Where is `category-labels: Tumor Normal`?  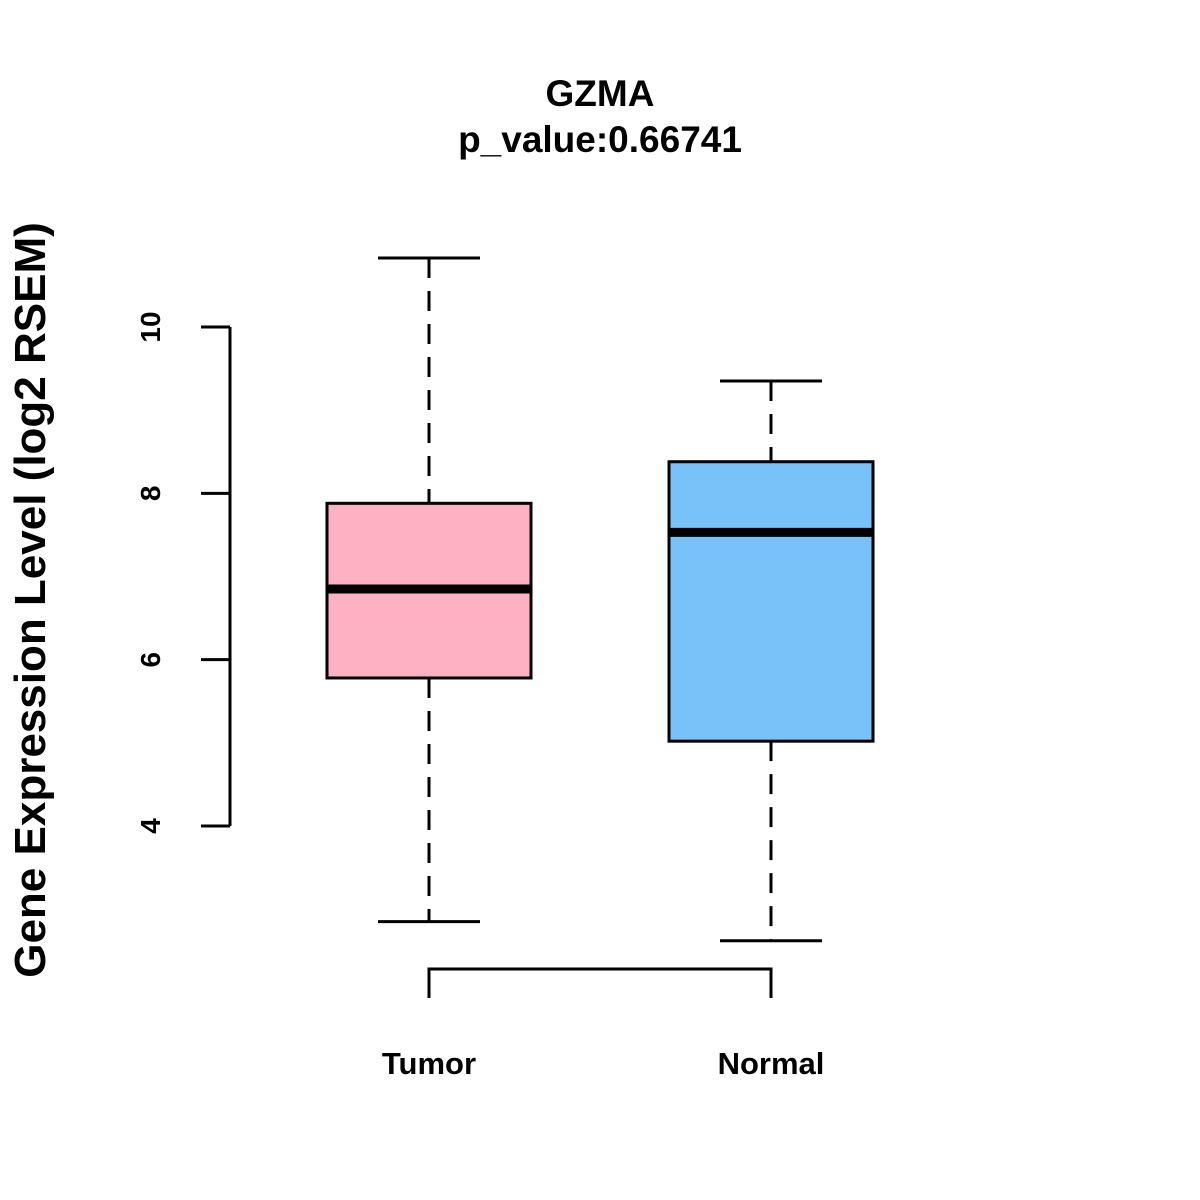
category-labels: Tumor Normal is located at coordinates (603, 1063).